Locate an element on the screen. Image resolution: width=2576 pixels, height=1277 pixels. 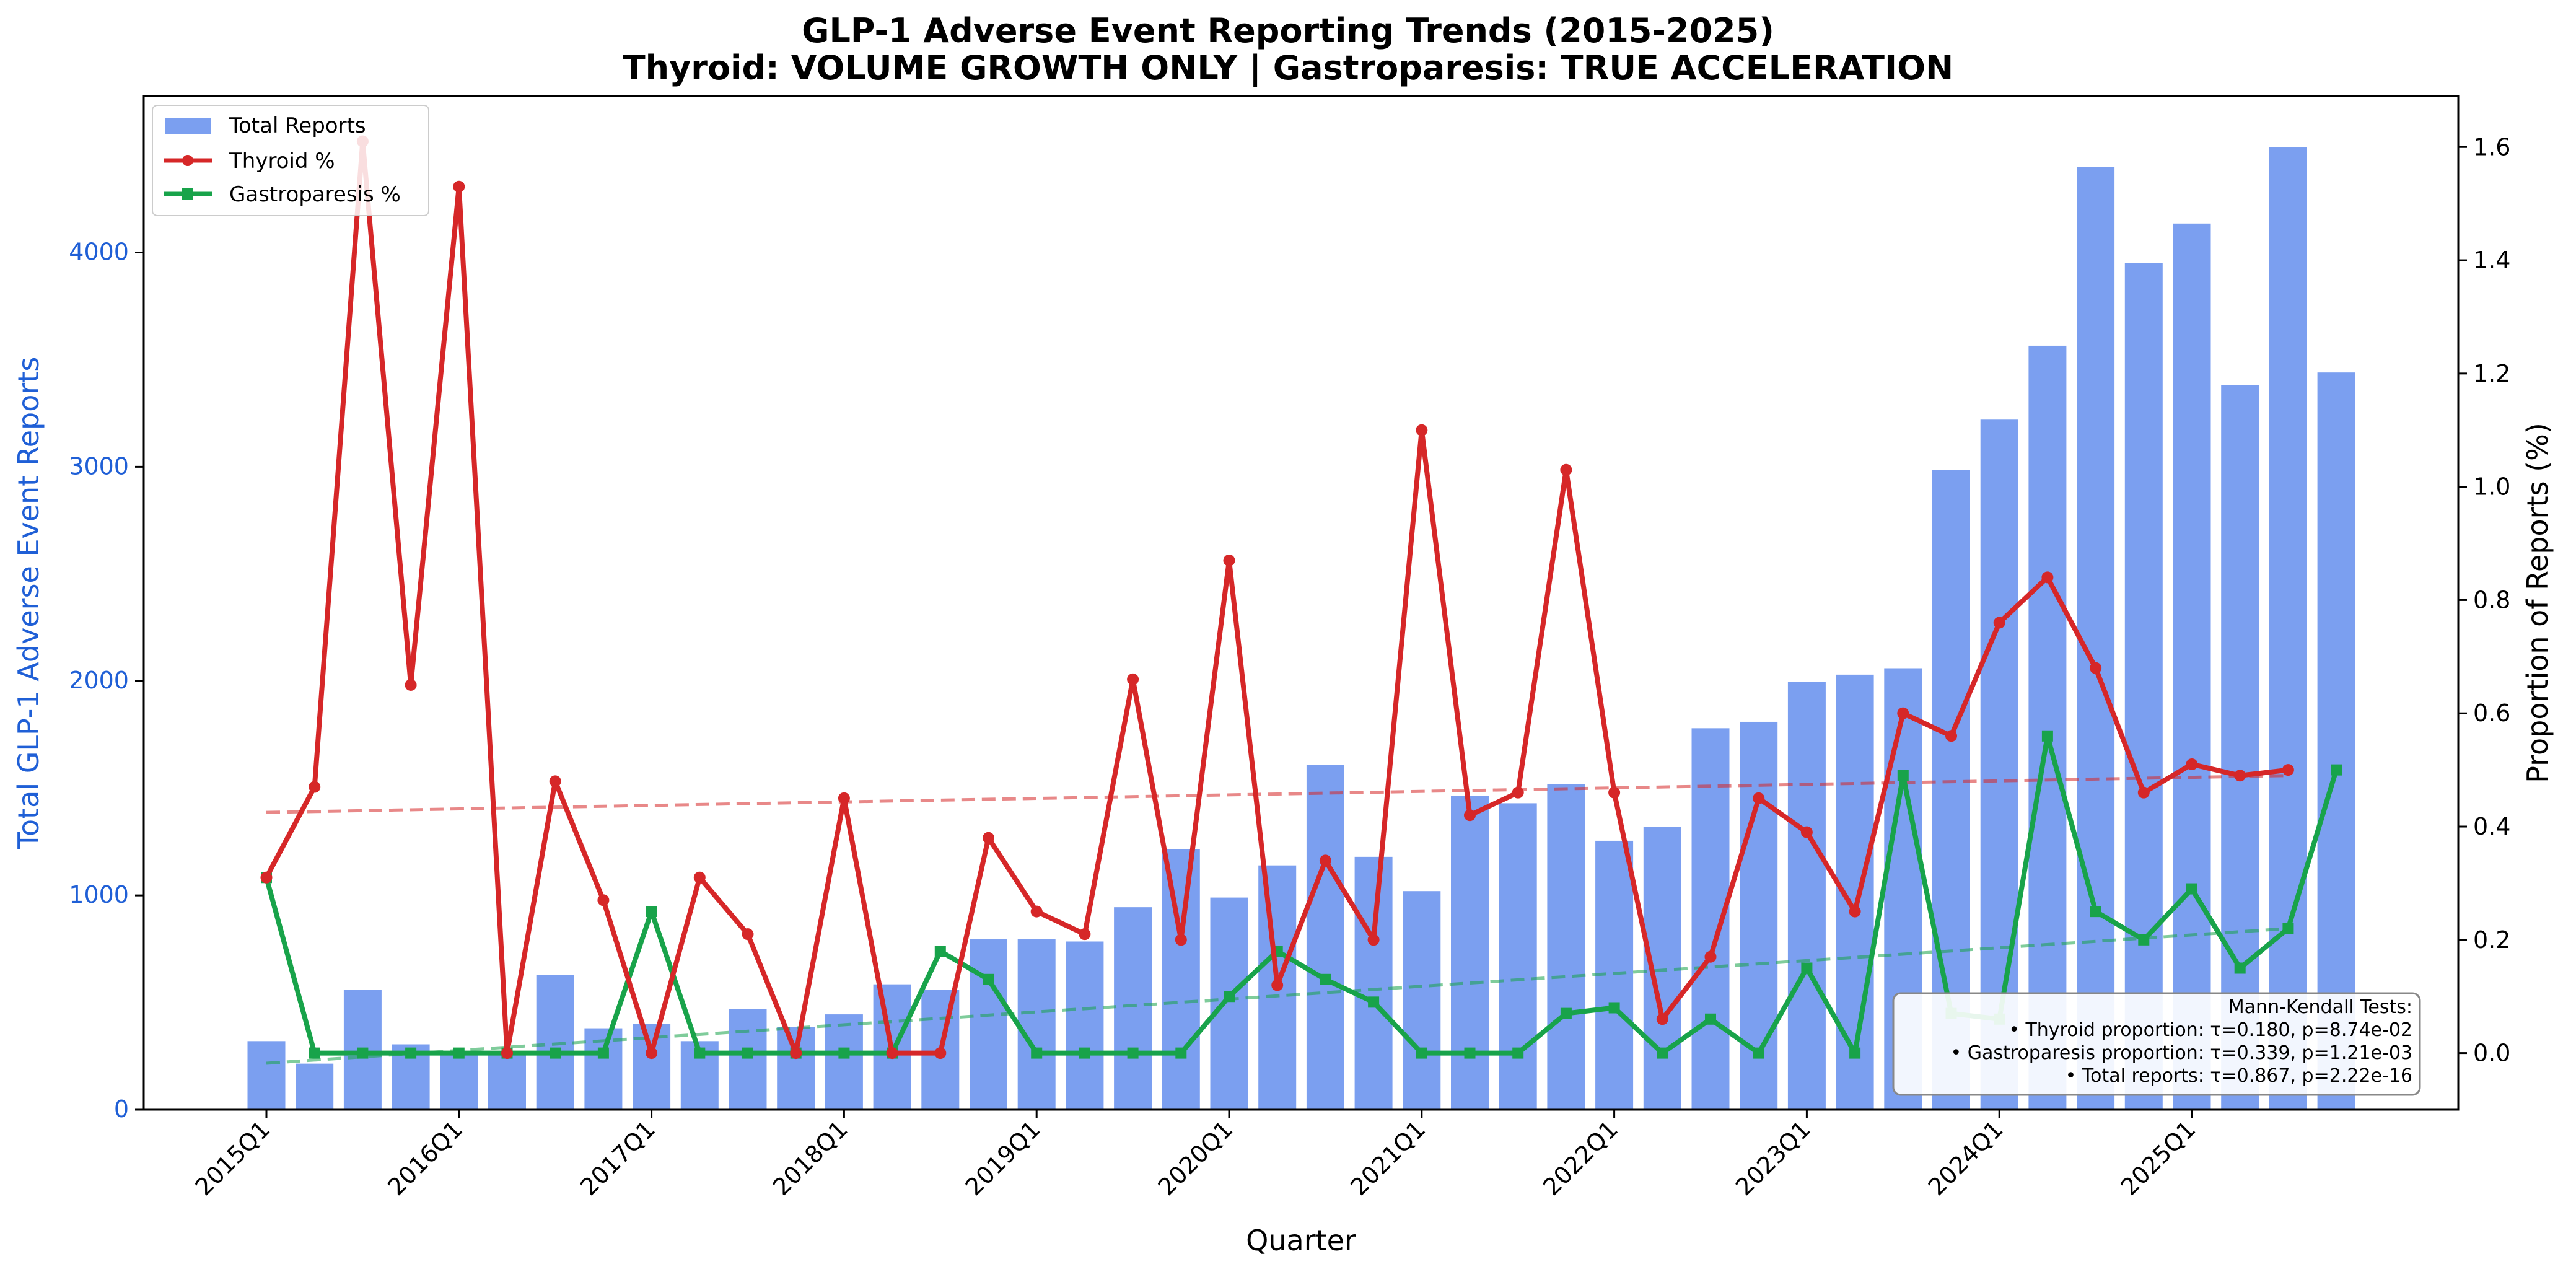
right-y-tick-label: 0.0 is located at coordinates (2491, 1053).